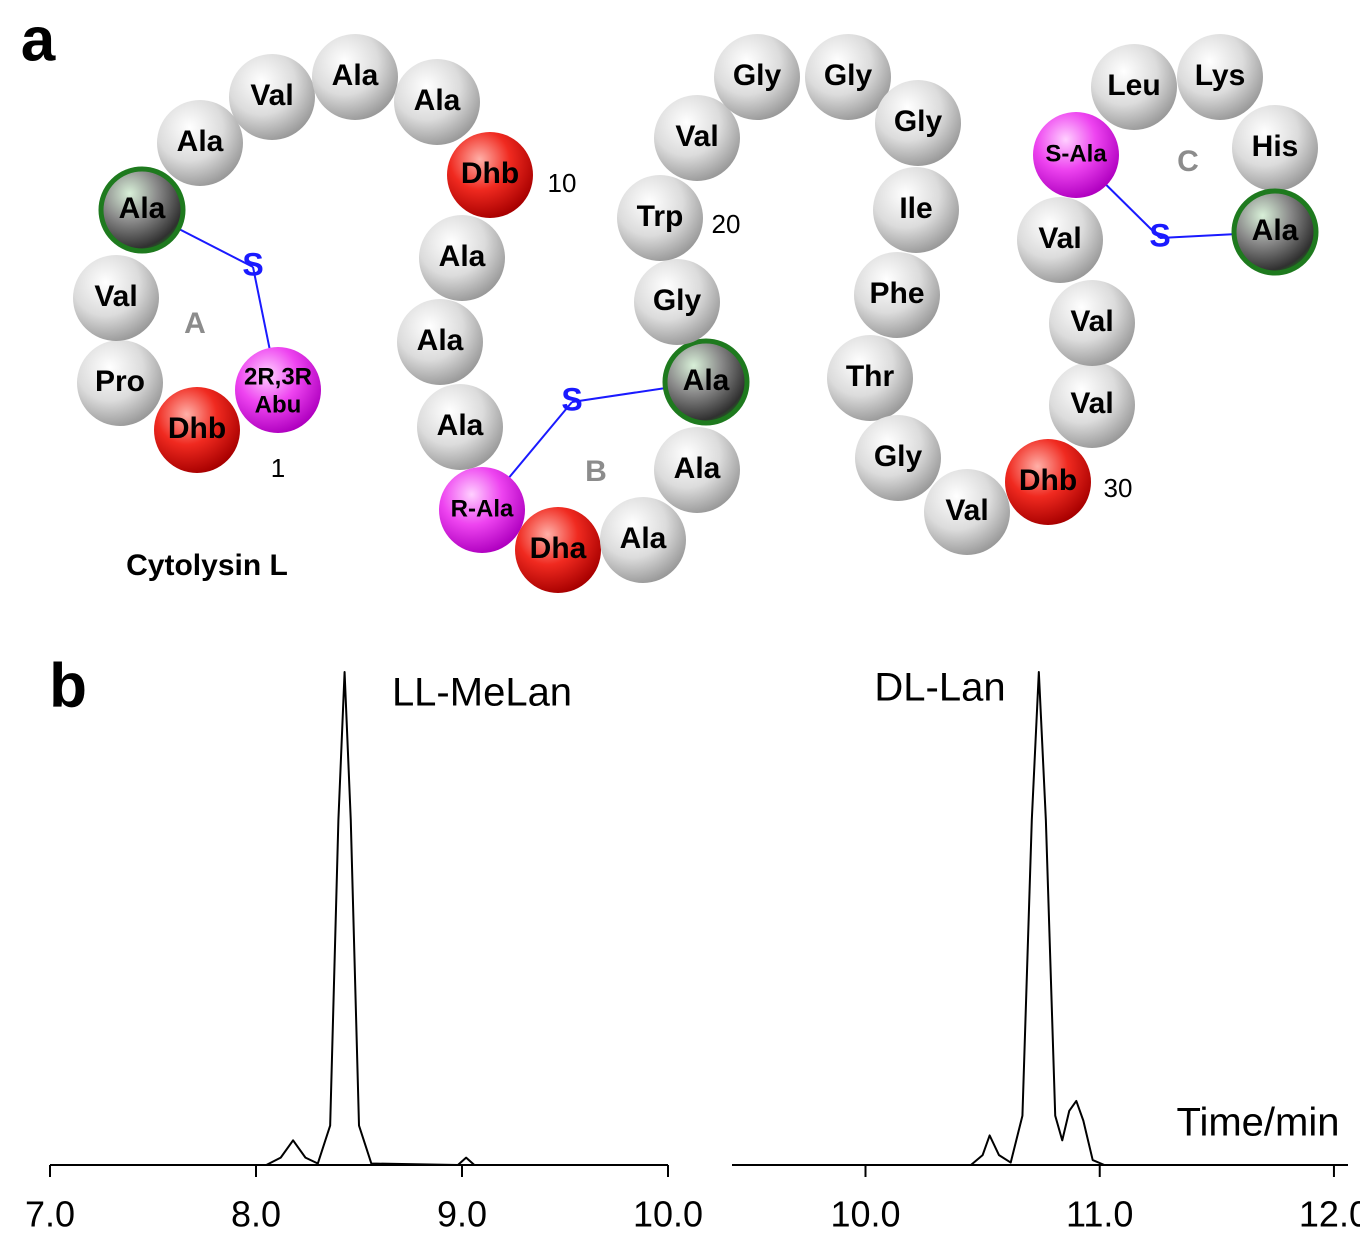 The height and width of the screenshot is (1236, 1360). I want to click on residue-label: Ile, so click(915, 208).